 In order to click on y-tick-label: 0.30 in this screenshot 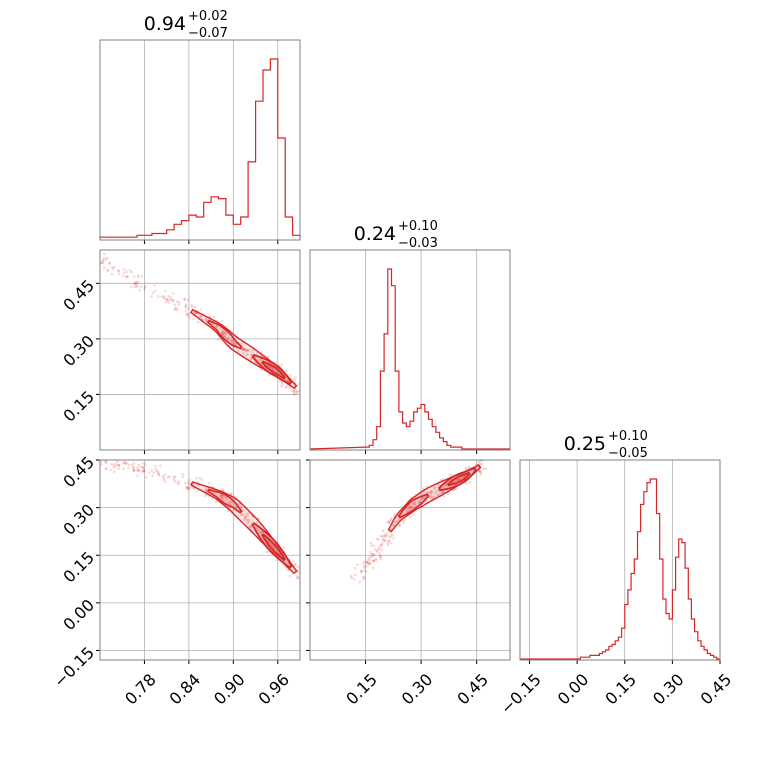, I will do `click(78, 519)`.